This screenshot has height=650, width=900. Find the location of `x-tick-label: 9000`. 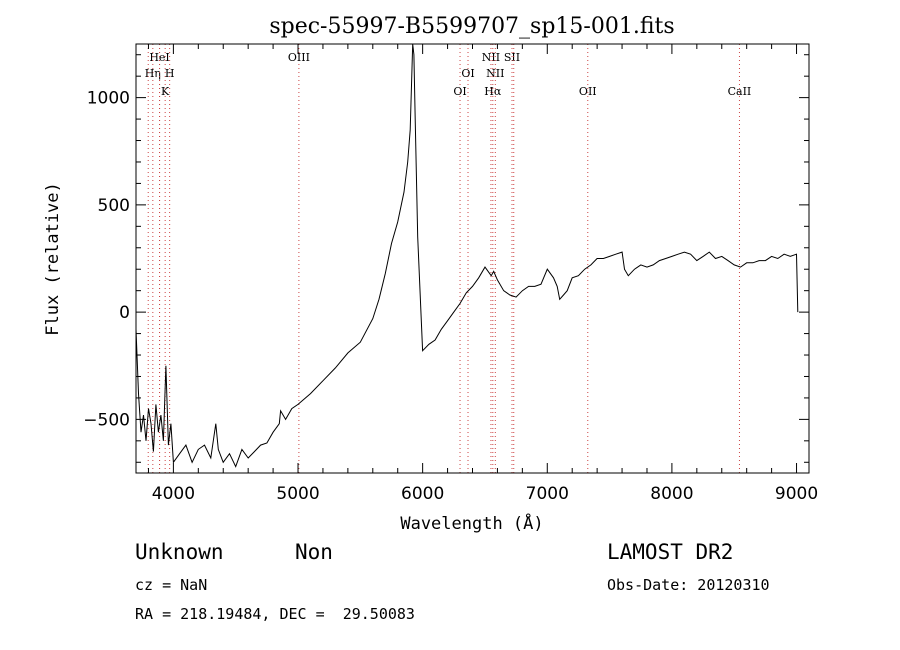

x-tick-label: 9000 is located at coordinates (796, 494).